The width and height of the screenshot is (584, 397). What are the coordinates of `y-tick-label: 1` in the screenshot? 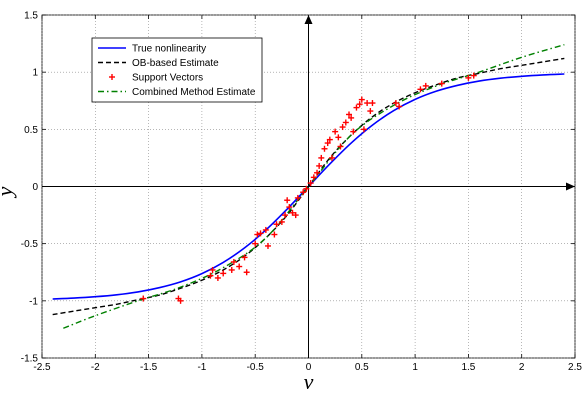 It's located at (35, 73).